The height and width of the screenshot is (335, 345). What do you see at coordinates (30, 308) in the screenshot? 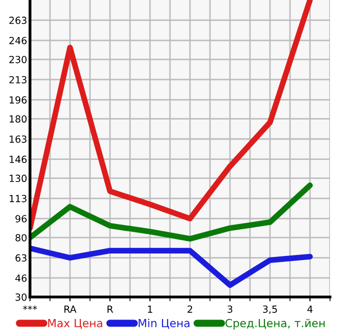
I see `x-tick-label: ***` at bounding box center [30, 308].